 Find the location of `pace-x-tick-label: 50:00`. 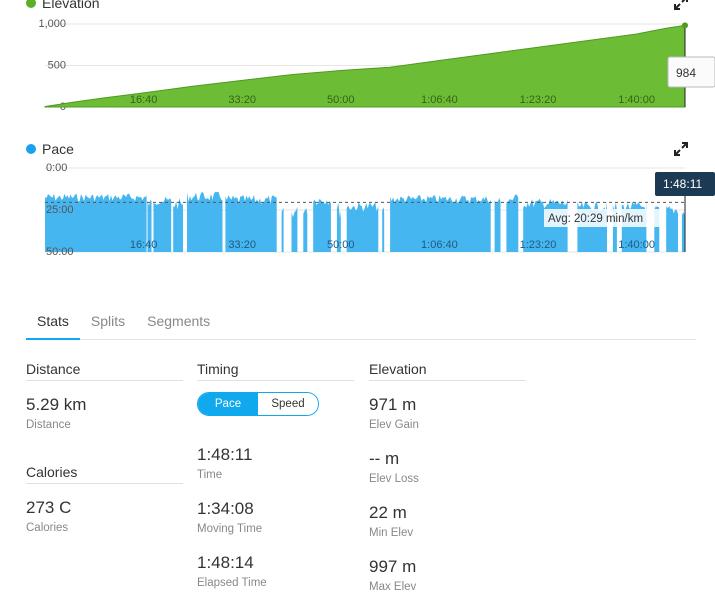

pace-x-tick-label: 50:00 is located at coordinates (341, 245).